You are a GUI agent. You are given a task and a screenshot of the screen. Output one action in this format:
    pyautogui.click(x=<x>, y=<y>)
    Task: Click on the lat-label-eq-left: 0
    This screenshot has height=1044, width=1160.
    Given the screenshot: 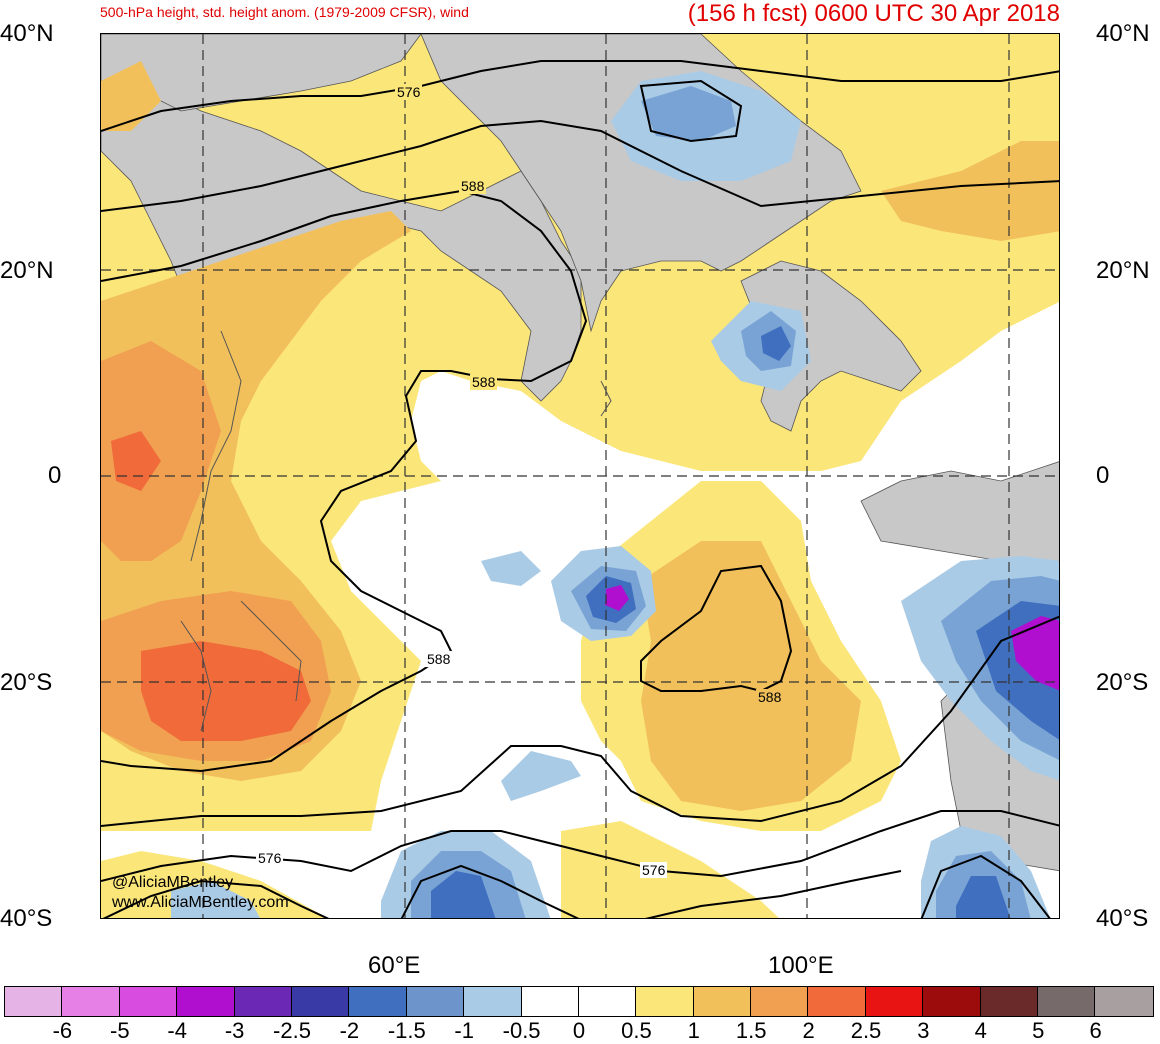 What is the action you would take?
    pyautogui.click(x=55, y=475)
    